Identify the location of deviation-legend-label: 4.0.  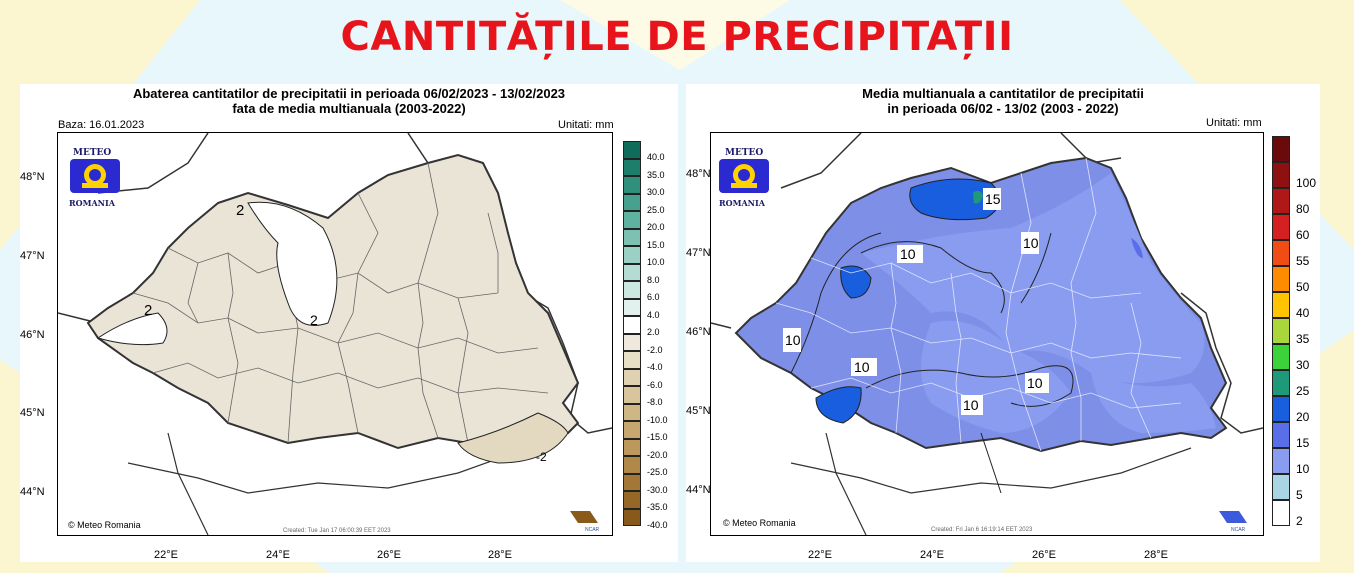
(653, 314).